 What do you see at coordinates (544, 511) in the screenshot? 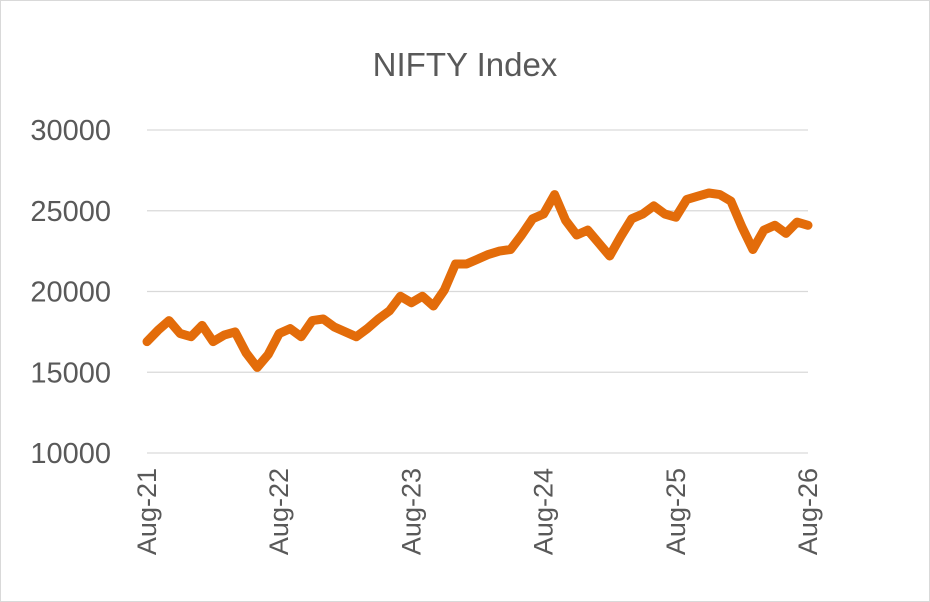
I see `x-tick-label: Aug-24` at bounding box center [544, 511].